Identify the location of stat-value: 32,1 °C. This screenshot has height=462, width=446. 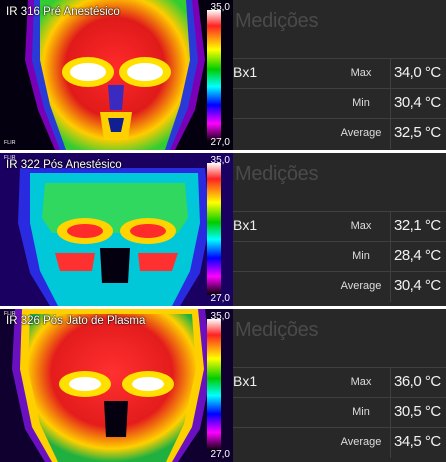
(417, 225).